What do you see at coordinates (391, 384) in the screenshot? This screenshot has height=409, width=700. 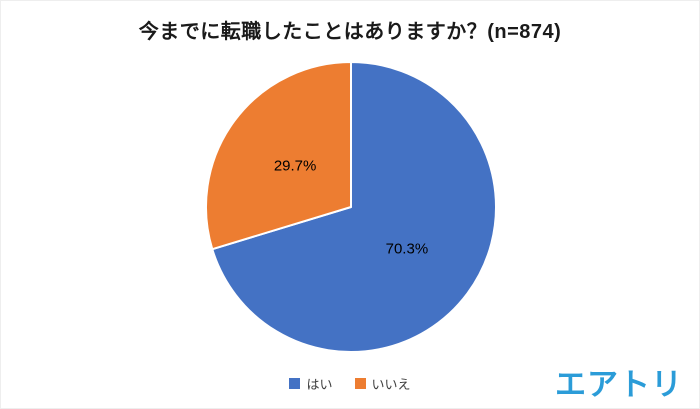 I see `legend-label: いいえ` at bounding box center [391, 384].